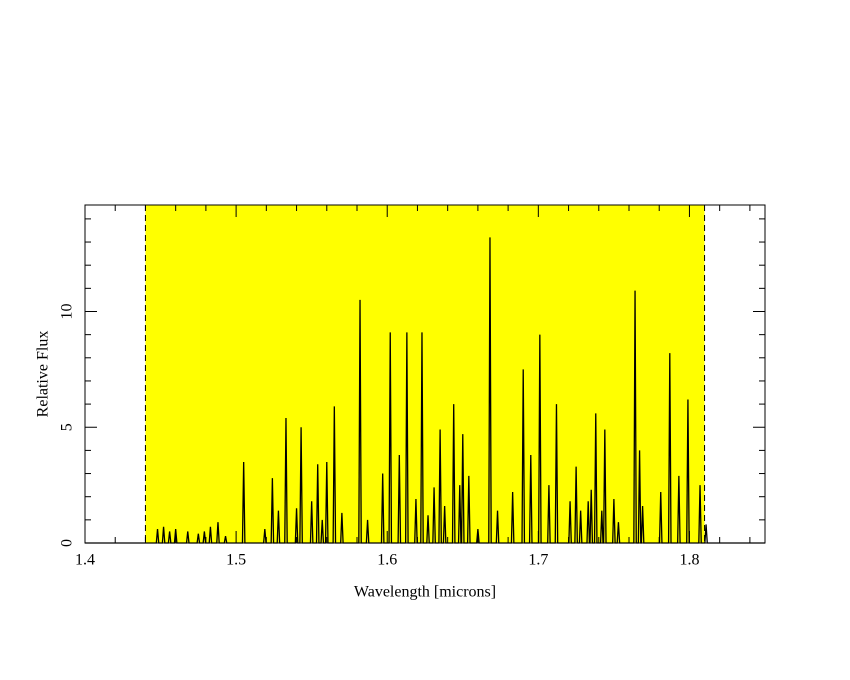 Image resolution: width=850 pixels, height=680 pixels. Describe the element at coordinates (67, 427) in the screenshot. I see `y-tick-label: 5` at that location.